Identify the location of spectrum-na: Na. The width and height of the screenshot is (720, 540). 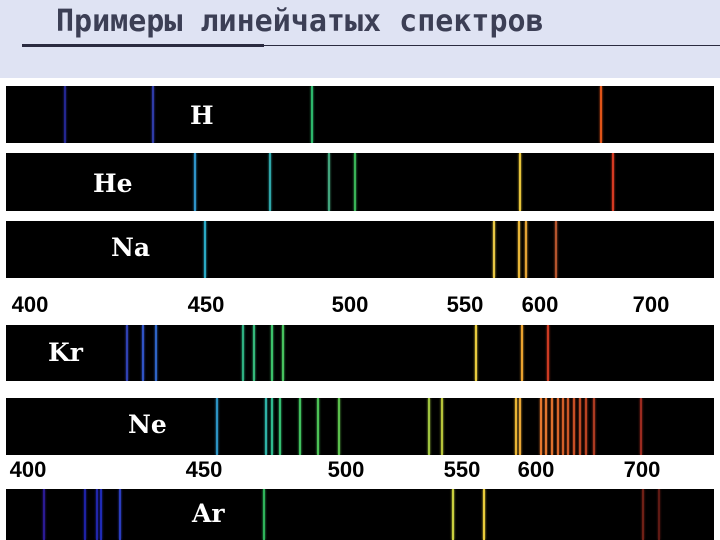
(360, 249).